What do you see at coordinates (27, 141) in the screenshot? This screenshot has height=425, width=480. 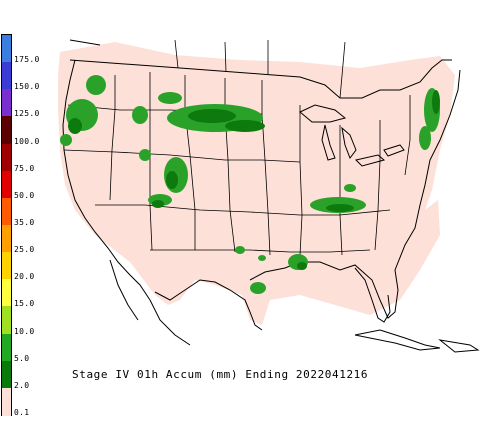 I see `legend-label: 100.0` at bounding box center [27, 141].